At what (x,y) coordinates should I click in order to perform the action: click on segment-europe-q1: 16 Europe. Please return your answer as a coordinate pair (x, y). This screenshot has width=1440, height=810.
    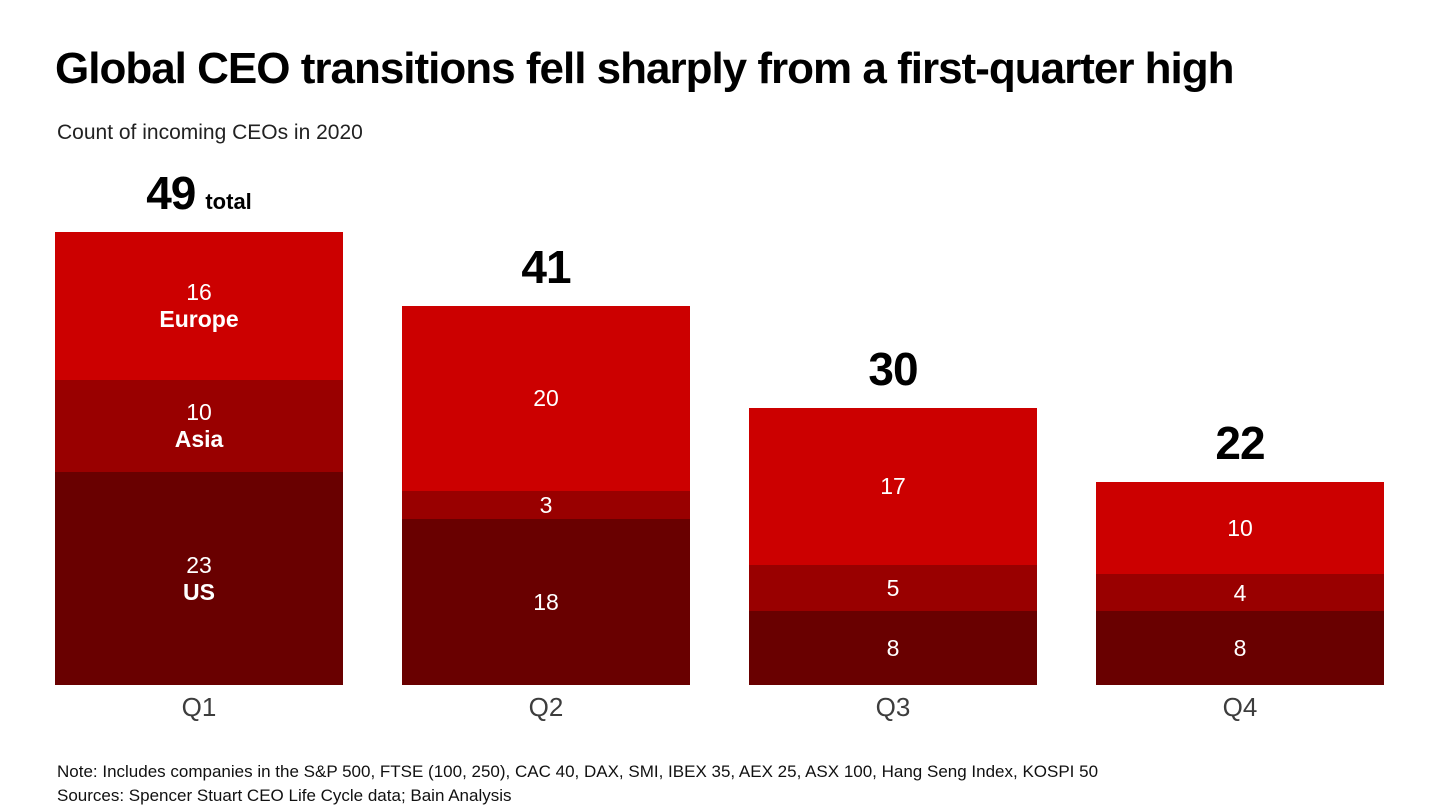
    Looking at the image, I should click on (199, 305).